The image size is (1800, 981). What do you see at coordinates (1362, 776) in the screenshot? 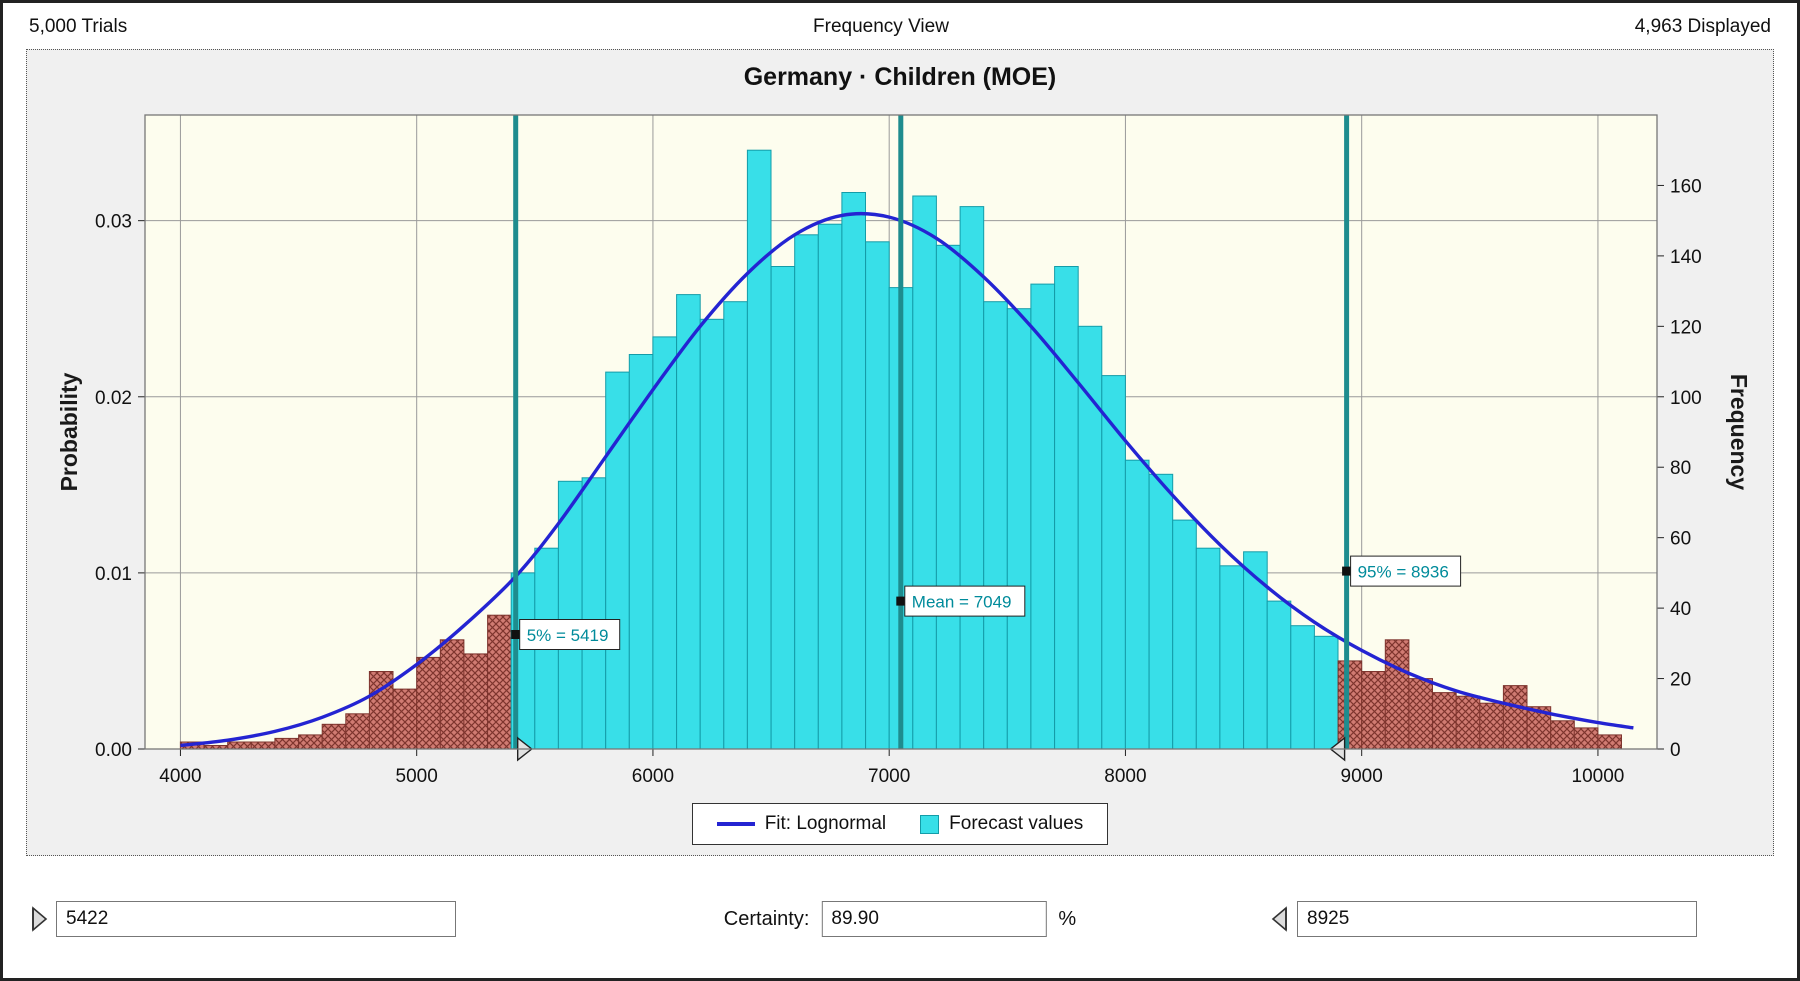
I see `x-tick-label: 9000` at bounding box center [1362, 776].